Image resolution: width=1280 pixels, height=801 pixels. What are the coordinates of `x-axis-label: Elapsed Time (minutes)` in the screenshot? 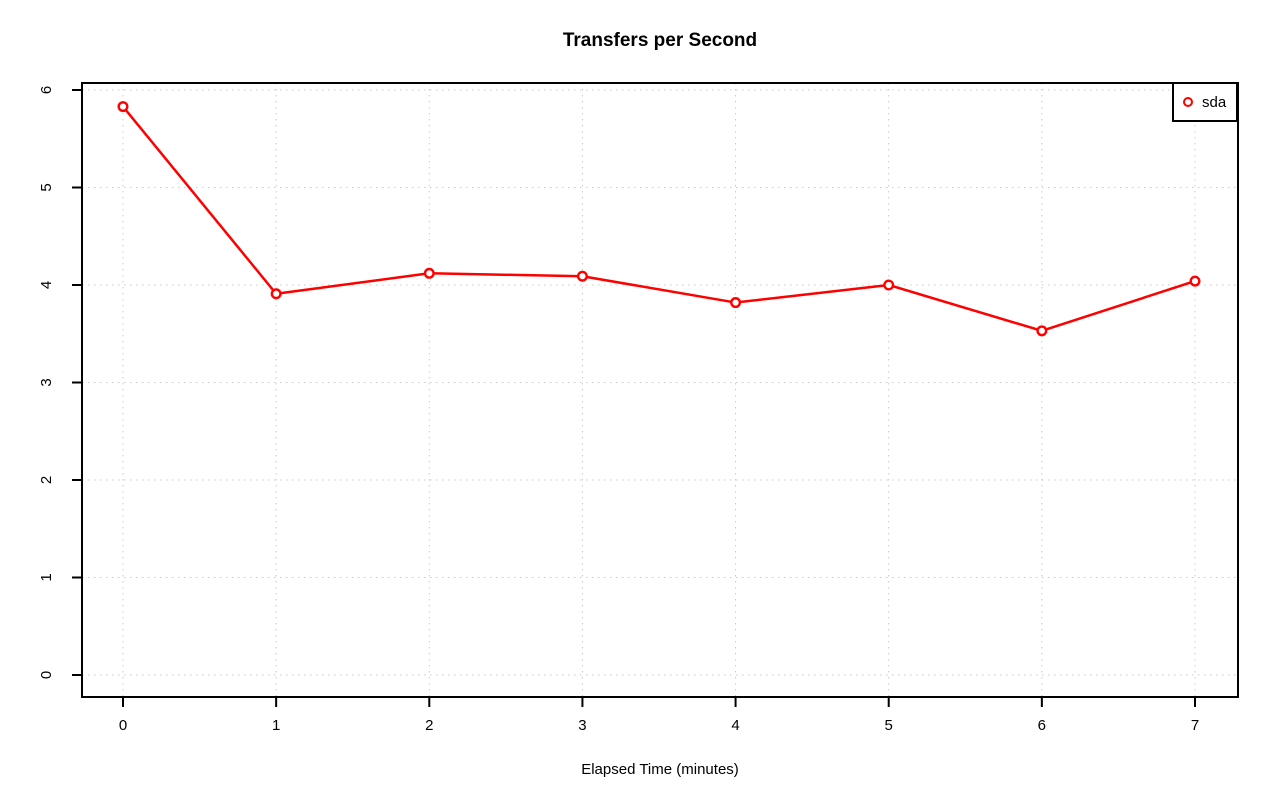 It's located at (660, 769).